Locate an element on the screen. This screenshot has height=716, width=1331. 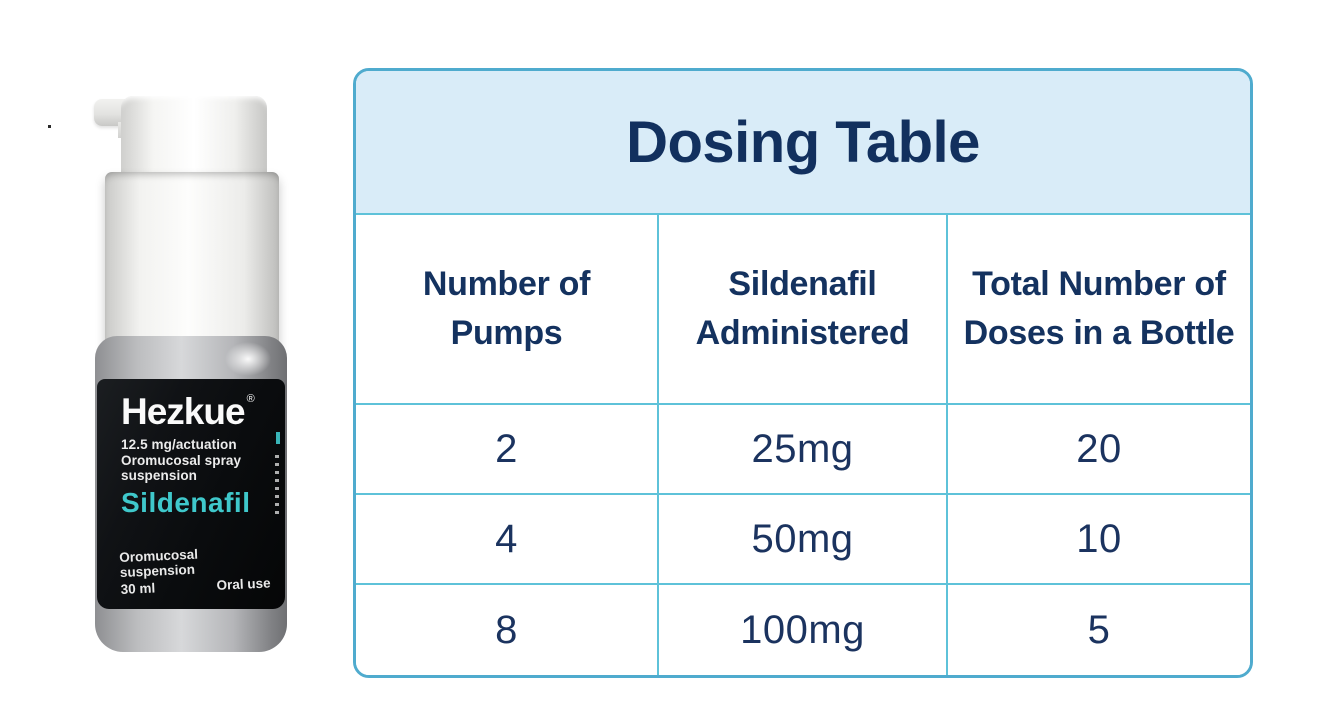
table-cell-doses-row2: 10 is located at coordinates (1099, 540).